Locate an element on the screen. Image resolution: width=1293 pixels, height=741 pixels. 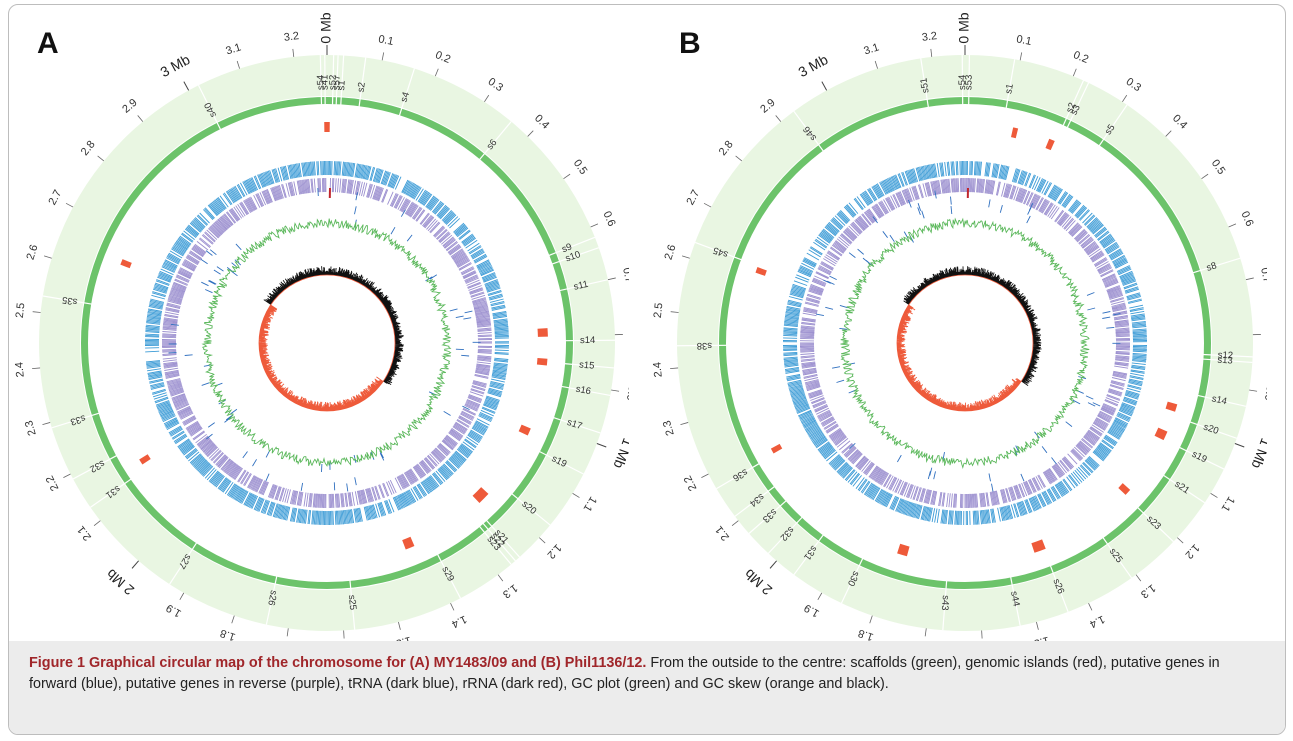
tick-label: 0.5 is located at coordinates (580, 167).